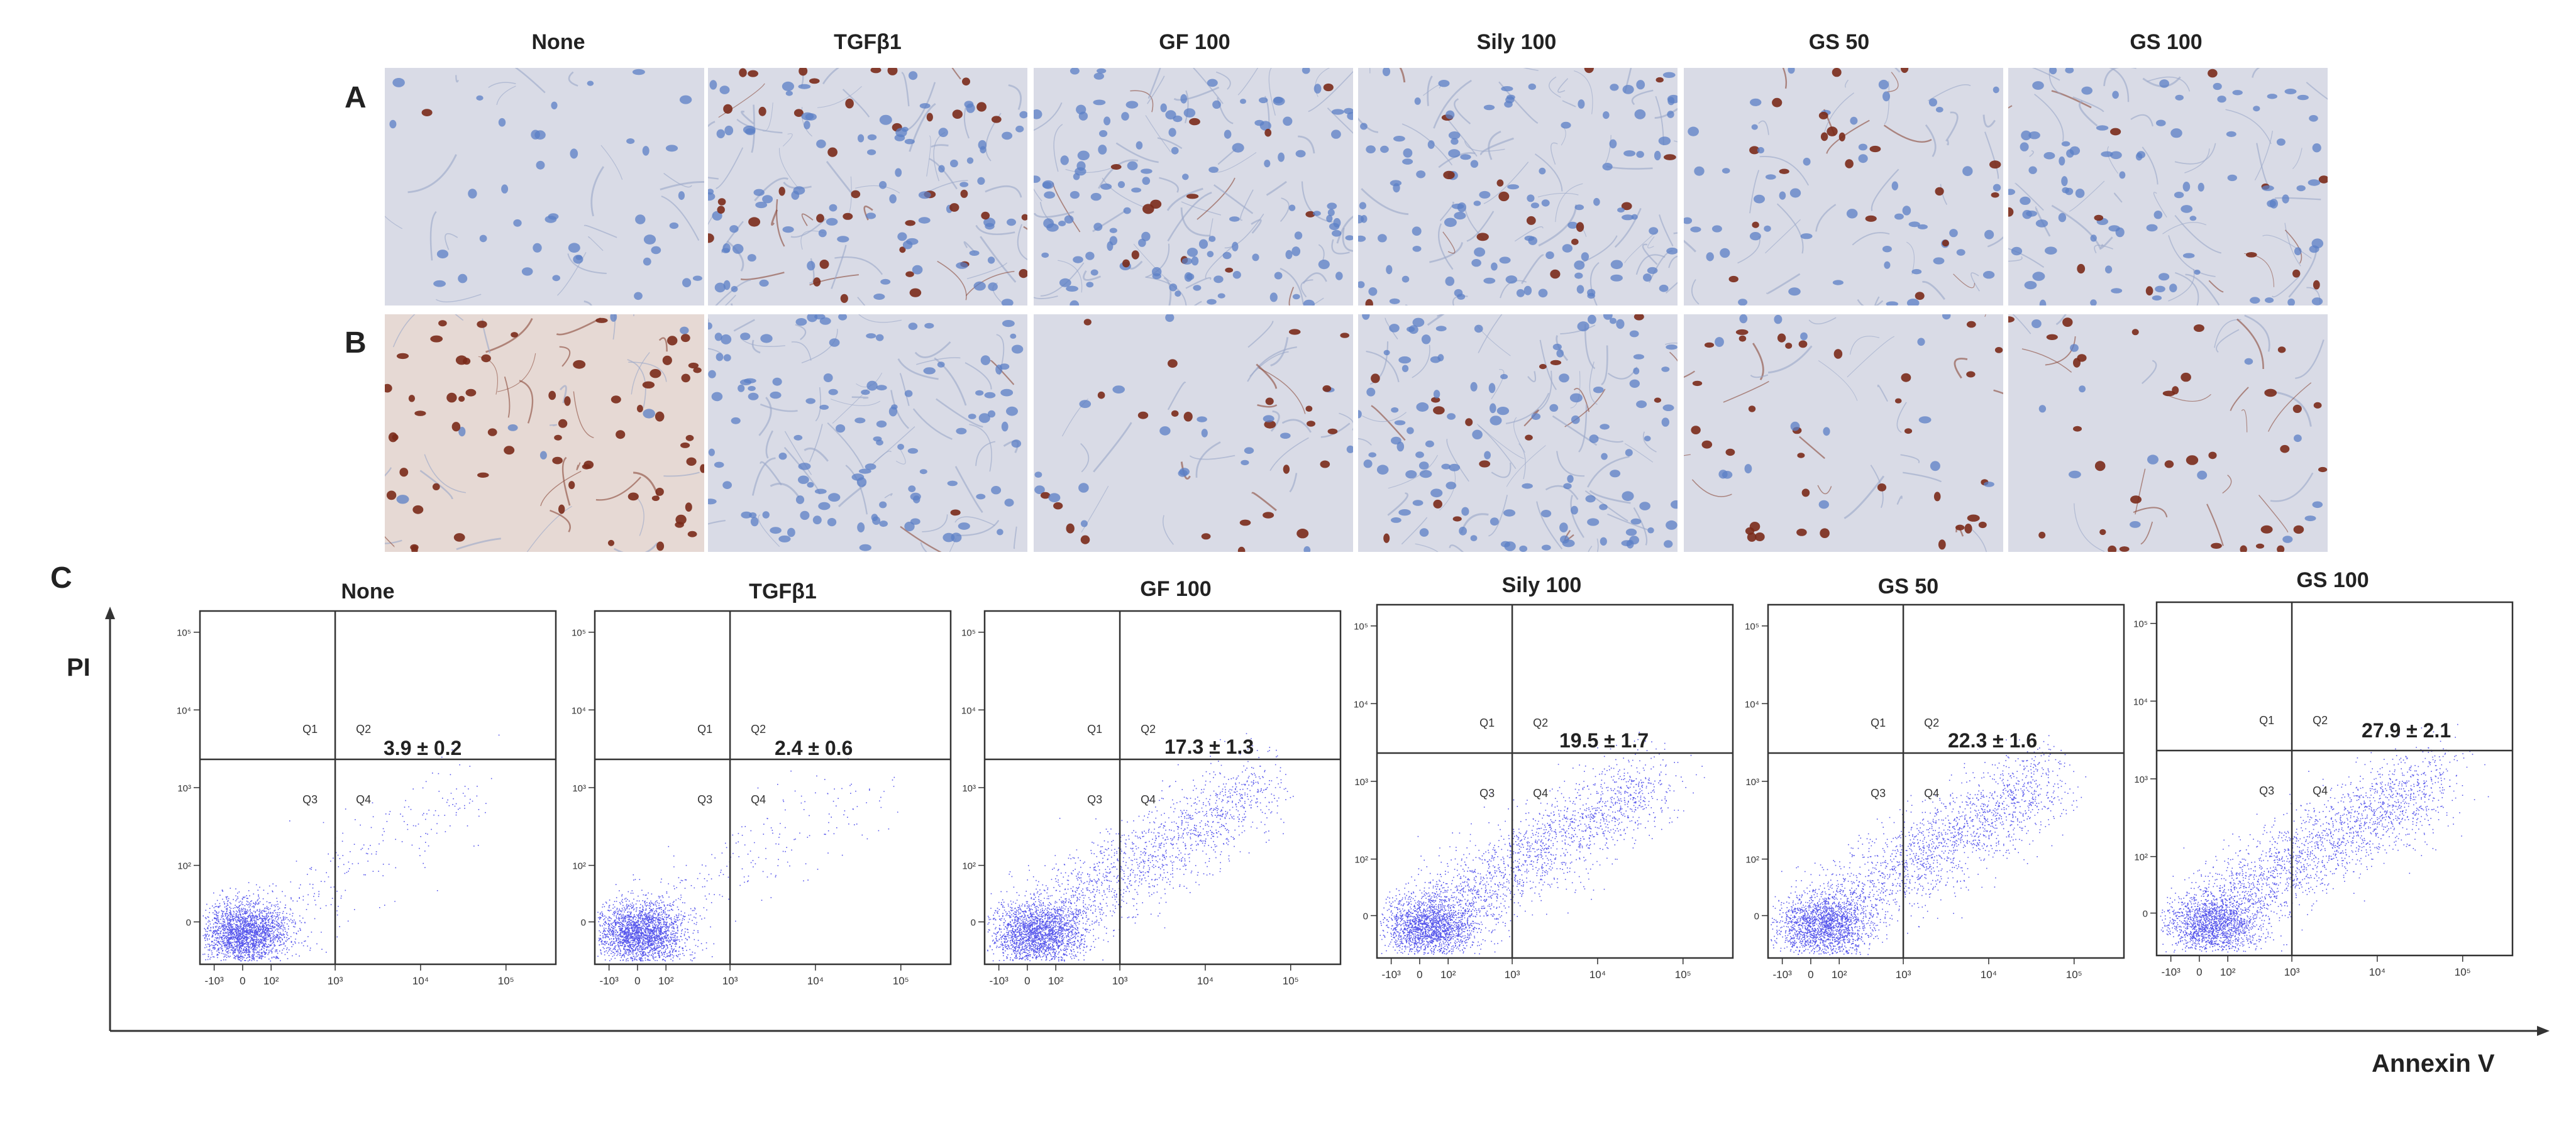 The width and height of the screenshot is (2576, 1134). What do you see at coordinates (1843, 187) in the screenshot?
I see `micrograph-a-gs50` at bounding box center [1843, 187].